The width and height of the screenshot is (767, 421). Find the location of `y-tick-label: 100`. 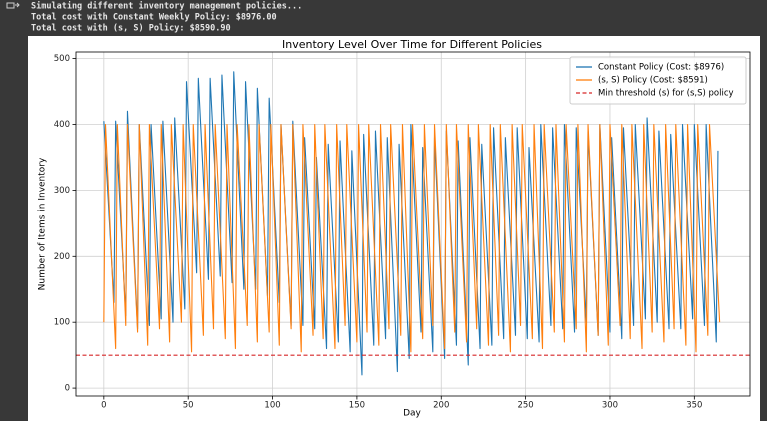

y-tick-label: 100 is located at coordinates (62, 323).